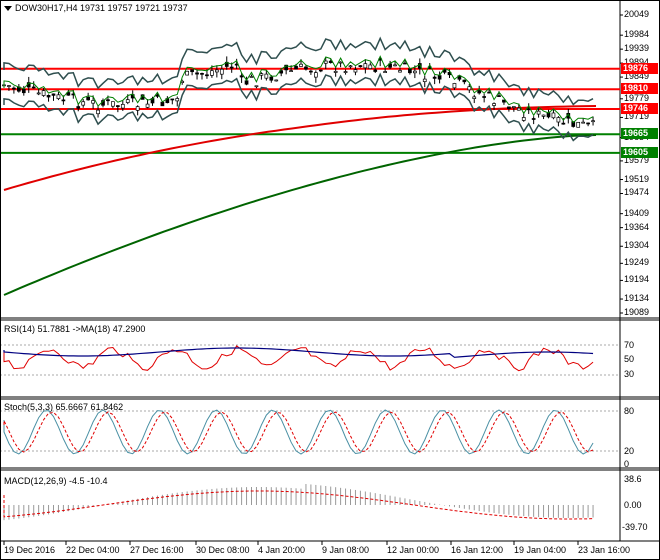  What do you see at coordinates (635, 527) in the screenshot?
I see `macd-axis-bottom: -39.70` at bounding box center [635, 527].